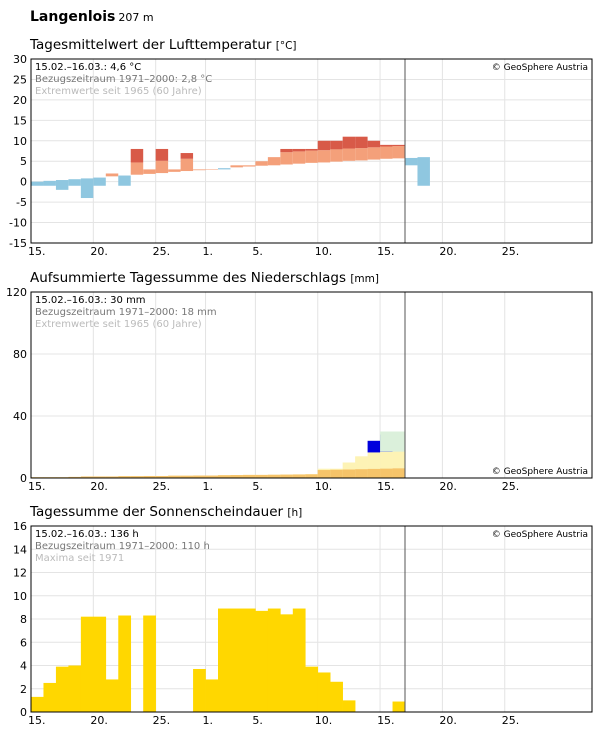  Describe the element at coordinates (20, 416) in the screenshot. I see `y-tick-label: 40` at that location.